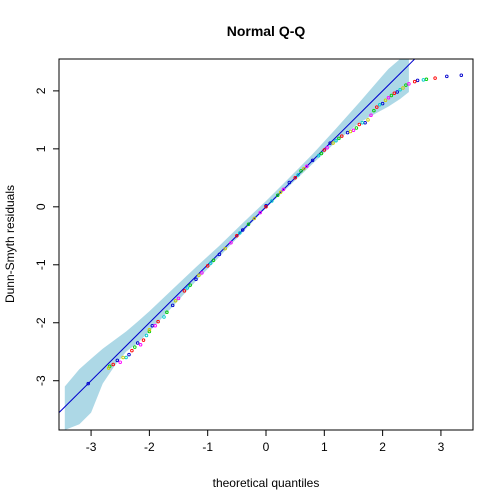  Describe the element at coordinates (441, 447) in the screenshot. I see `x-tick-label: 3` at that location.